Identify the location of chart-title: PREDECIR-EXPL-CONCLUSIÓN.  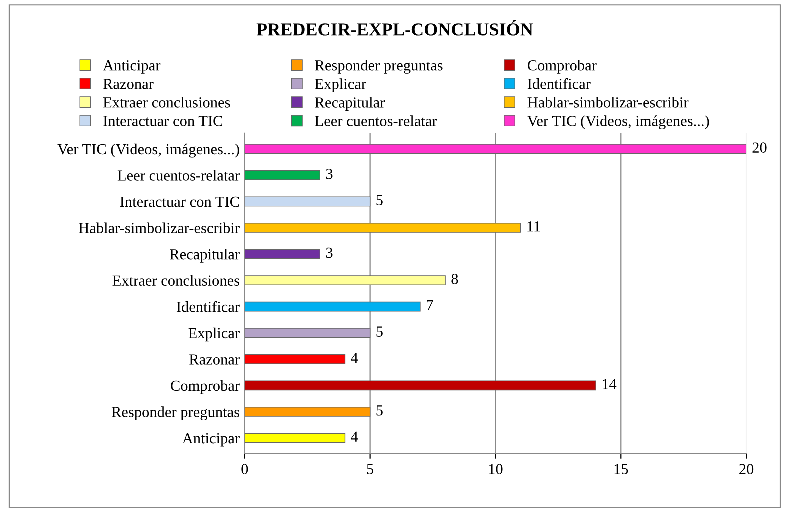
(395, 28).